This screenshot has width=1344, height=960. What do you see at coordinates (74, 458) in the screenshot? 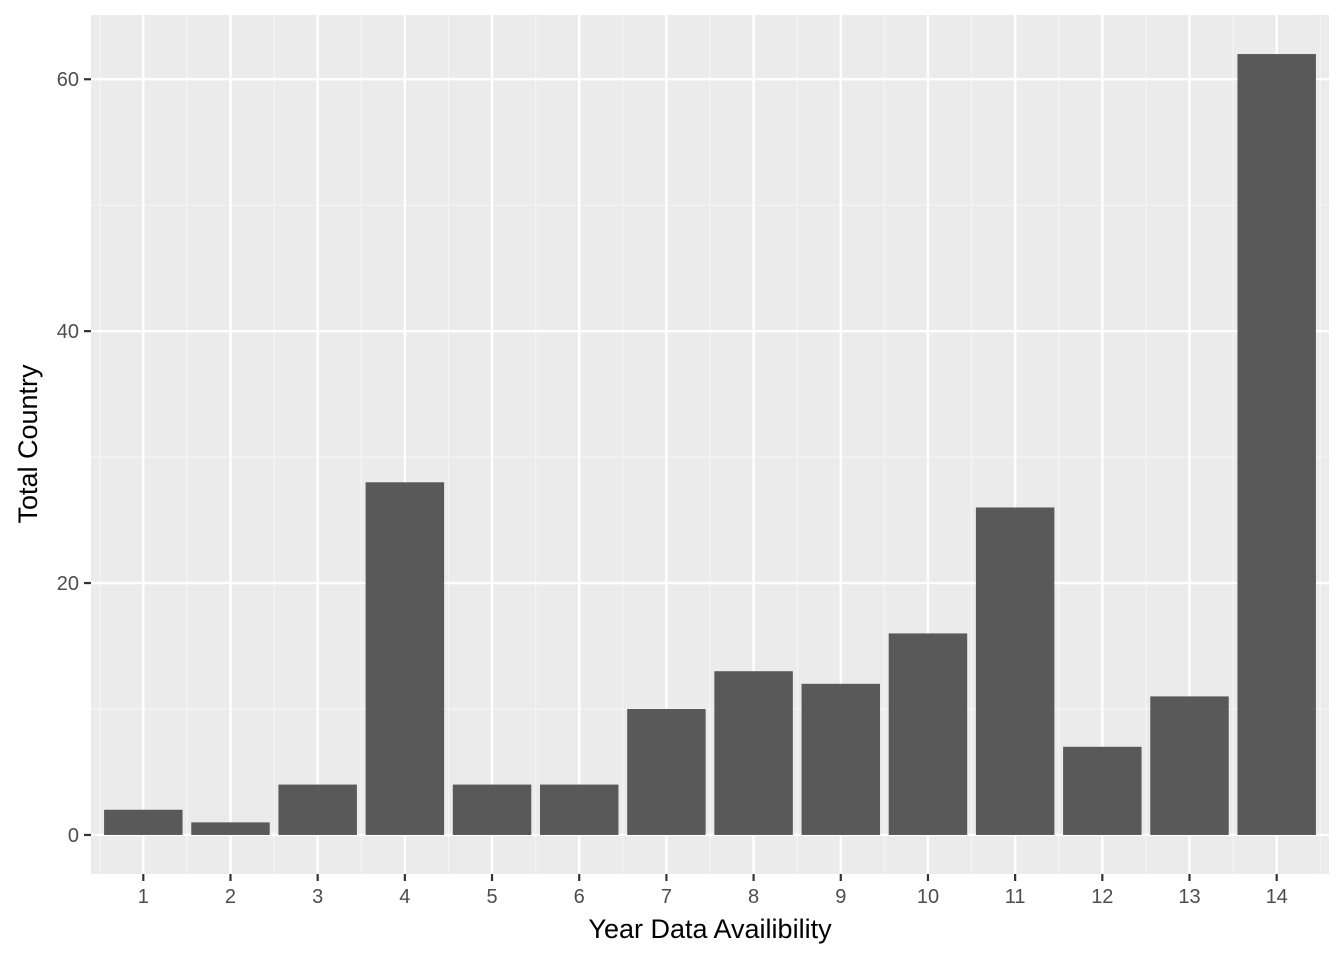
I see `y-axis-ticks: 0 20 40 60` at bounding box center [74, 458].